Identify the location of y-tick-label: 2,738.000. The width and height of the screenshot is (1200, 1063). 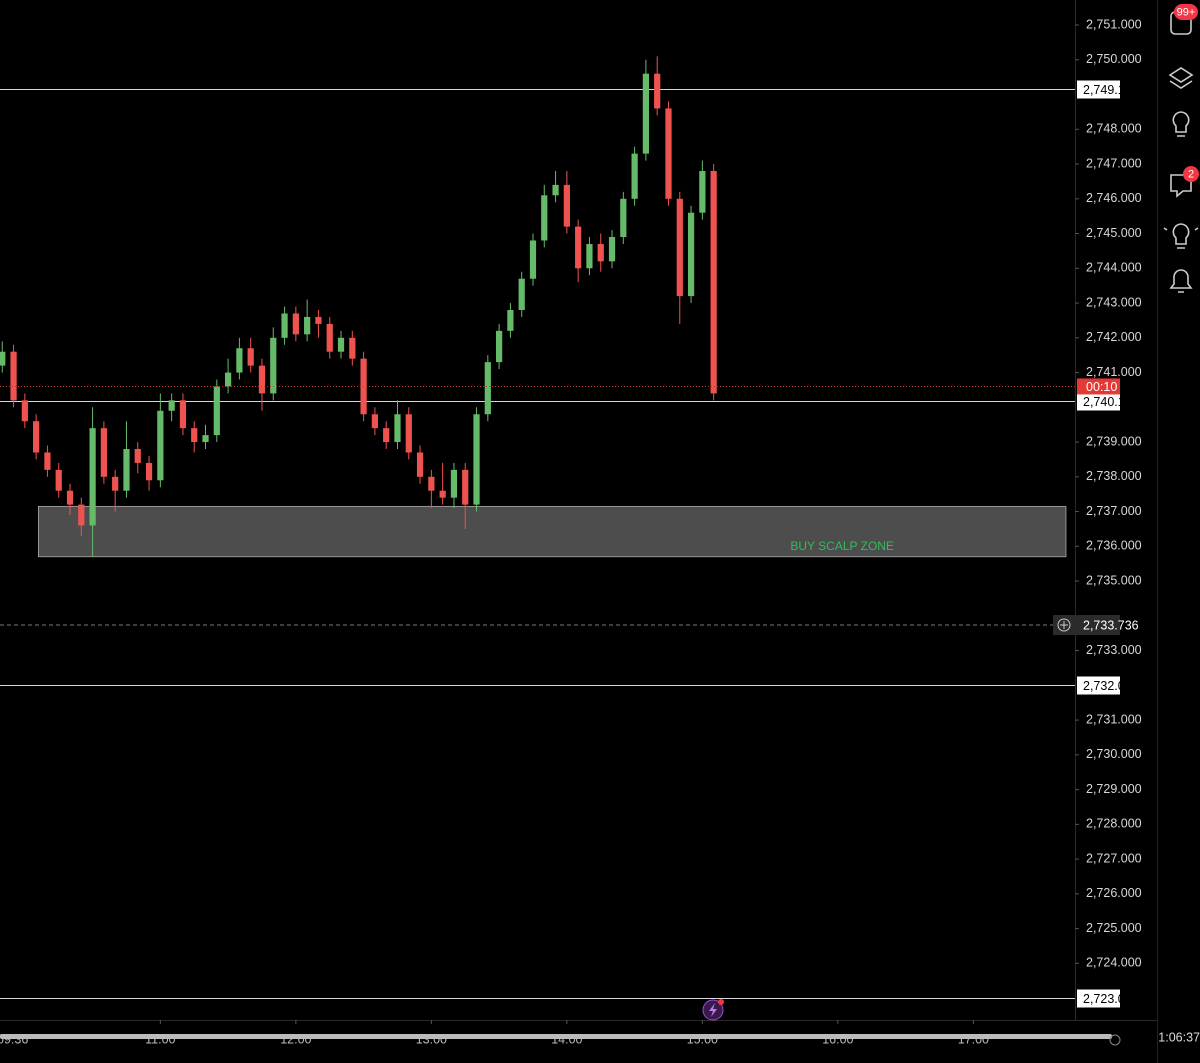
(1114, 476).